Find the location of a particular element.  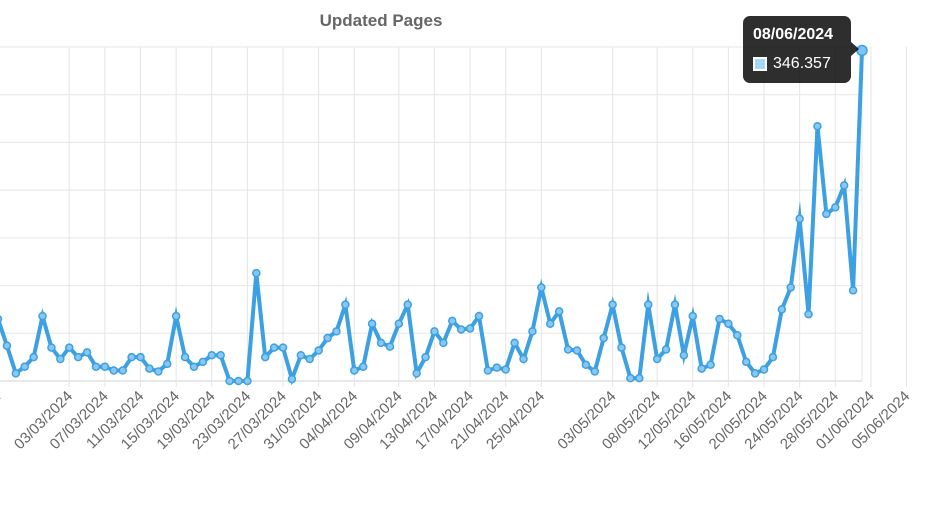

tooltip-value: 346.357 is located at coordinates (802, 63).